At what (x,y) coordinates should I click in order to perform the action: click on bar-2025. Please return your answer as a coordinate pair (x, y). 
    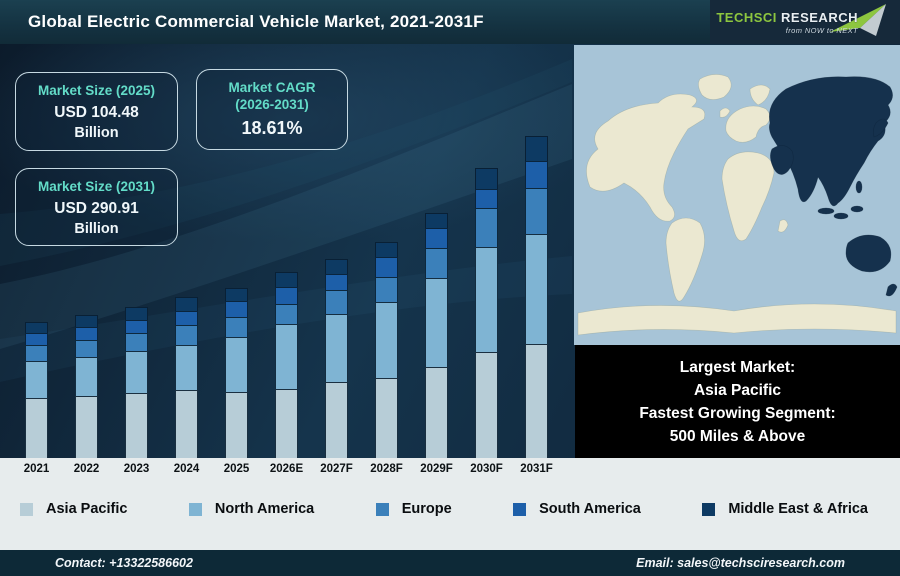
    Looking at the image, I should click on (236, 373).